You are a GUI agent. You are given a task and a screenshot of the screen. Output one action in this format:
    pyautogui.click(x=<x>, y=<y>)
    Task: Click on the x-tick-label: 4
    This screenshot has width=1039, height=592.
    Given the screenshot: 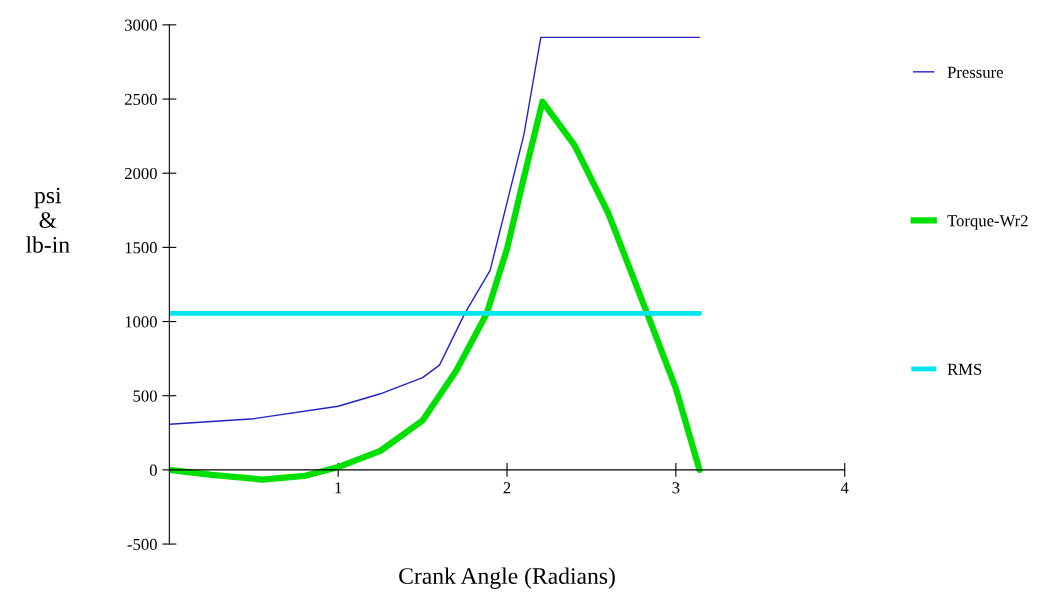 What is the action you would take?
    pyautogui.click(x=844, y=488)
    